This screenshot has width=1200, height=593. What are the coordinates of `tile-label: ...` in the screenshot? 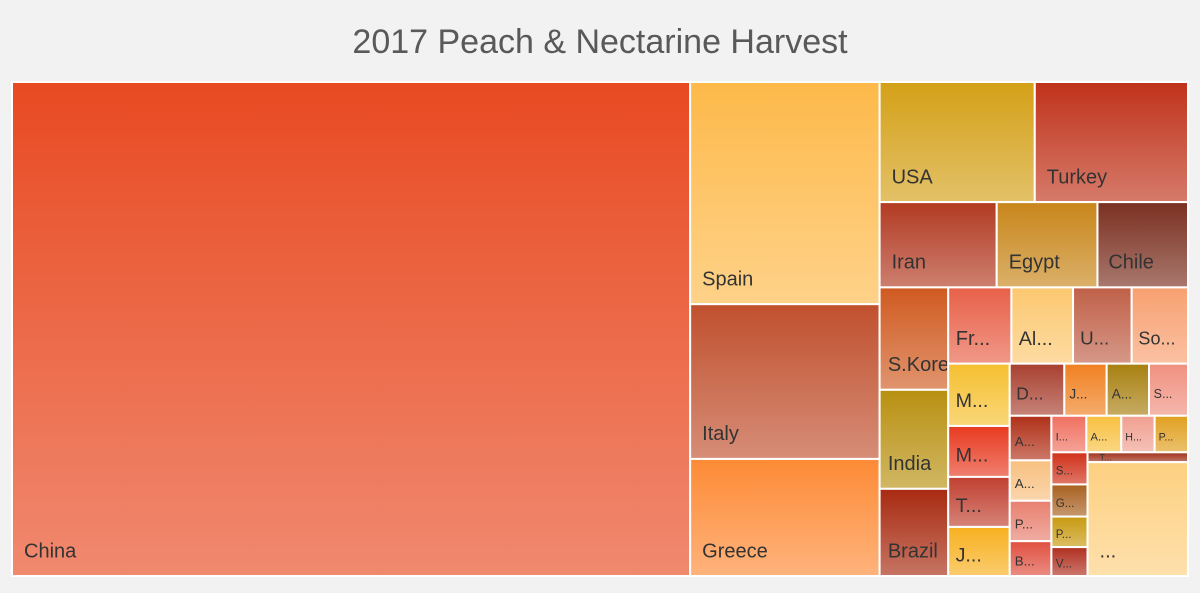 It's located at (1108, 551).